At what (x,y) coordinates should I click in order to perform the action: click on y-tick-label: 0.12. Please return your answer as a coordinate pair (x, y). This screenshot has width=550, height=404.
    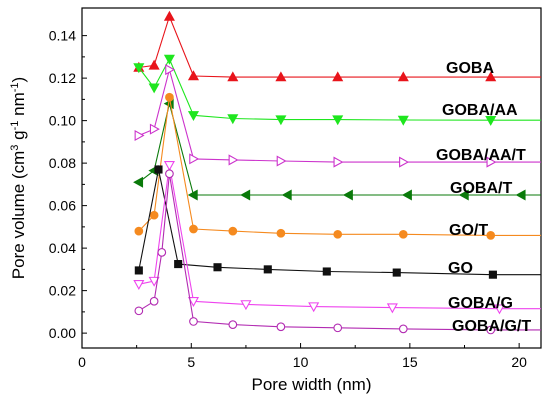
    Looking at the image, I should click on (62, 78).